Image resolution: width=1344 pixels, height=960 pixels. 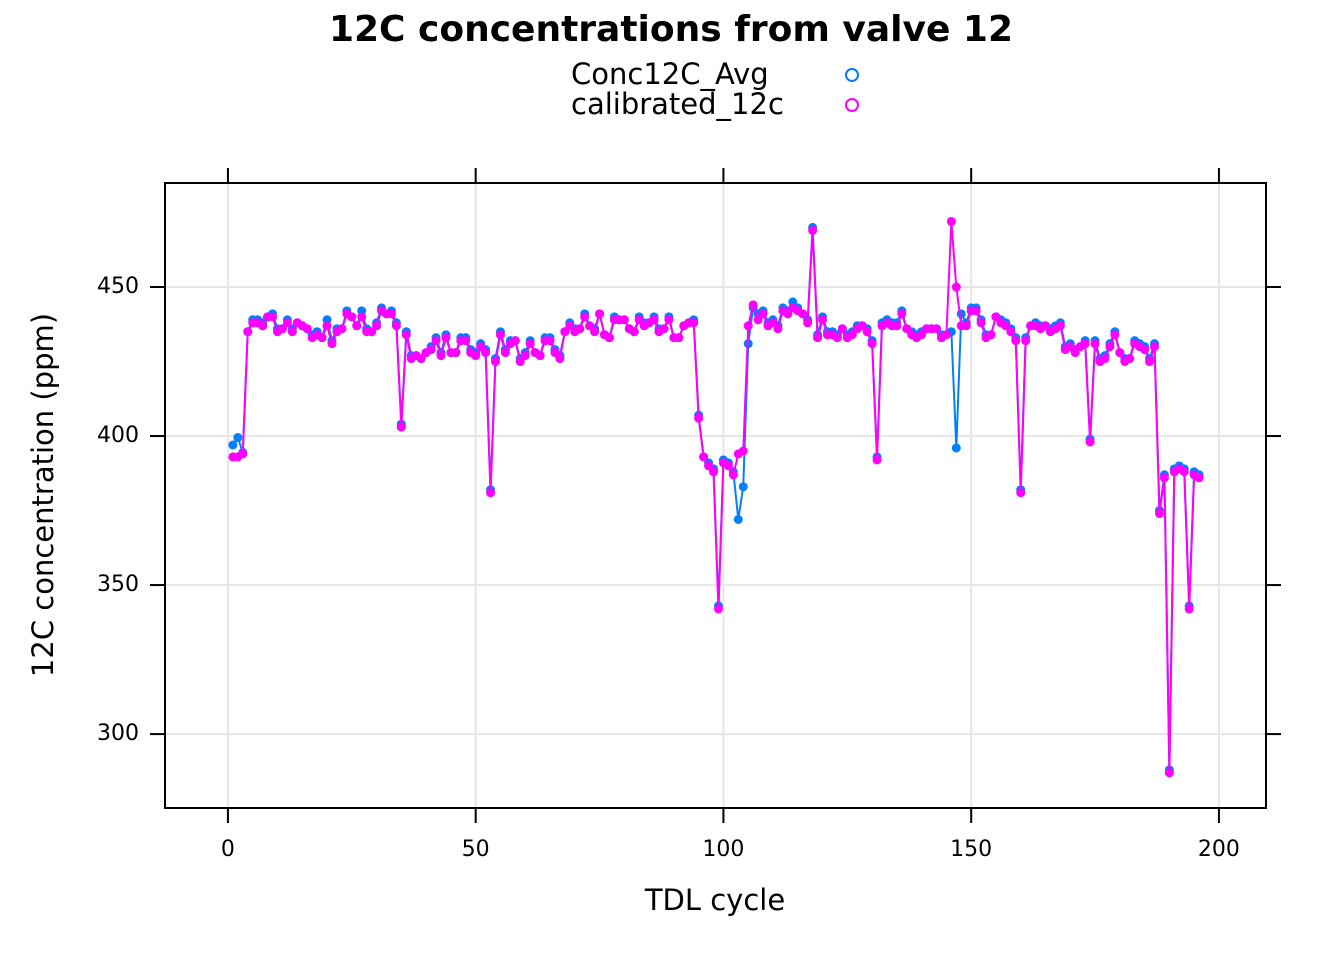 What do you see at coordinates (43, 495) in the screenshot?
I see `y-axis-label: 12C concentration (ppm)` at bounding box center [43, 495].